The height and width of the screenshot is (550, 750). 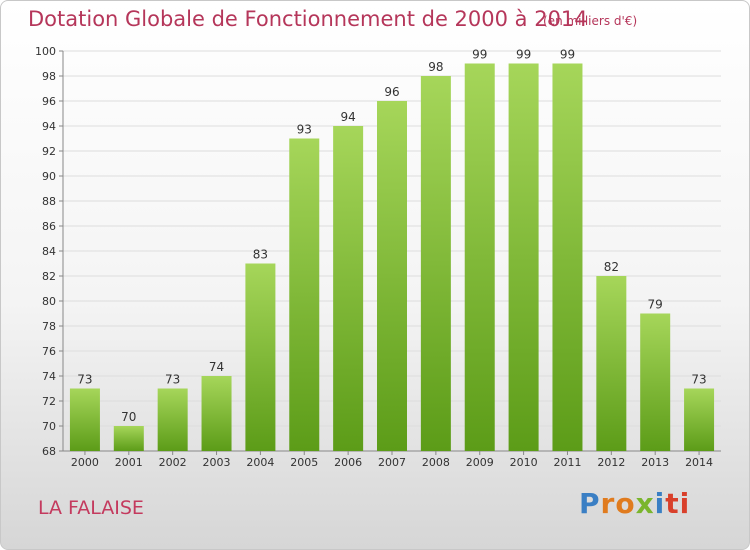 I want to click on y-tick-label: 68, so click(x=49, y=451).